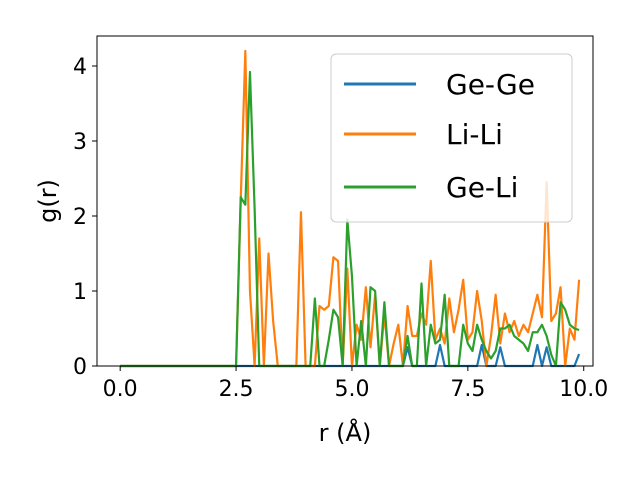 The width and height of the screenshot is (640, 480). Describe the element at coordinates (350, 355) in the screenshot. I see `series-line-ge-ge` at that location.